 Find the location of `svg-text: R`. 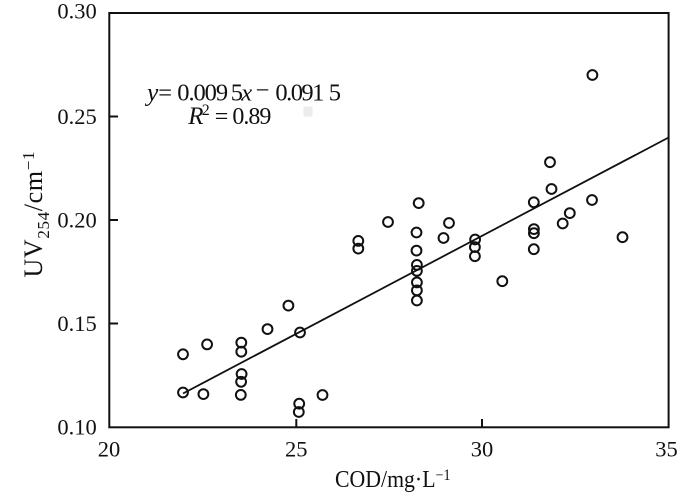

svg-text: R is located at coordinates (195, 116).